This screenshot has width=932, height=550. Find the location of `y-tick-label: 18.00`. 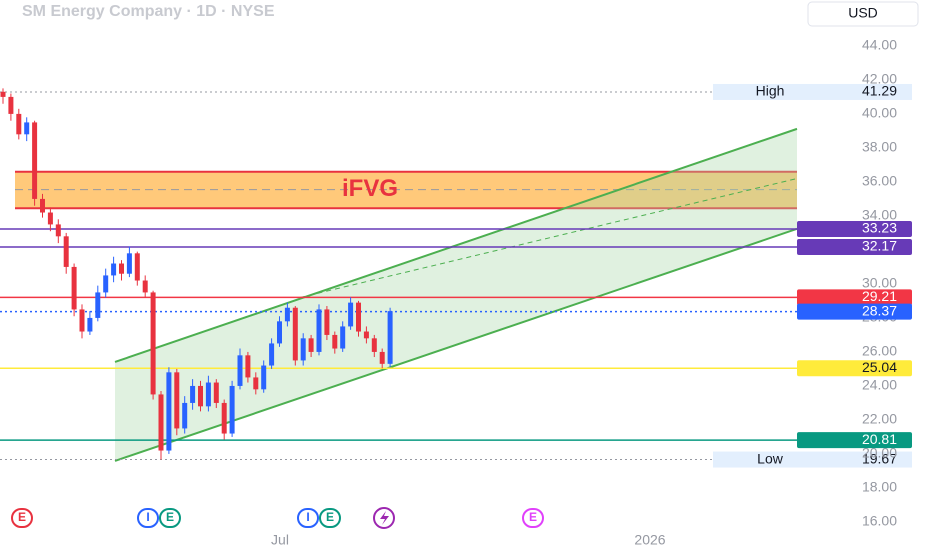

y-tick-label: 18.00 is located at coordinates (879, 487).